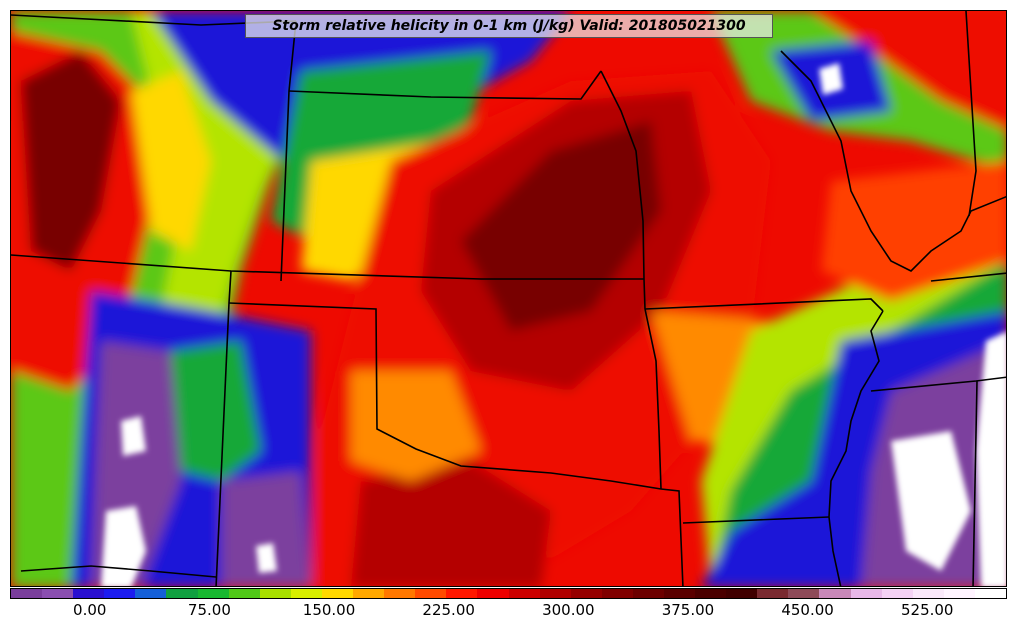  Describe the element at coordinates (938, 384) in the screenshot. I see `boundary-ms-east` at that location.